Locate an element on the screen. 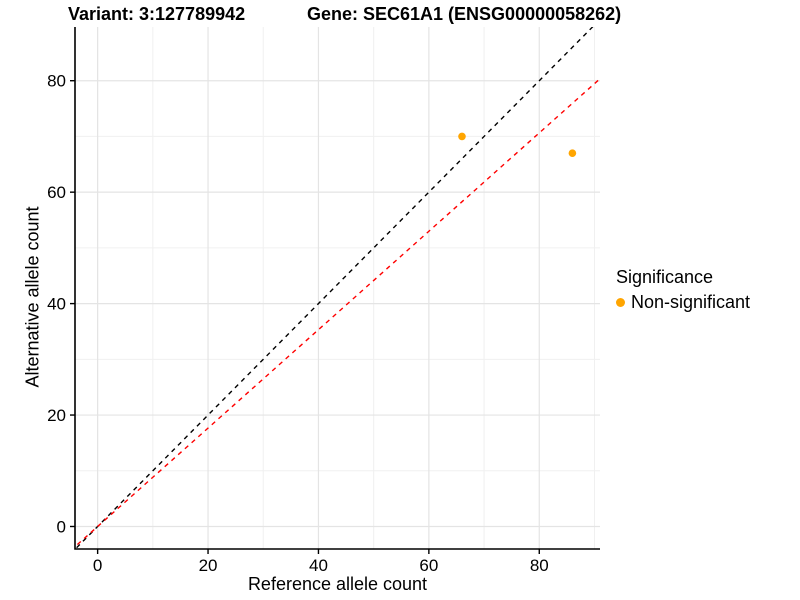 Image resolution: width=800 pixels, height=600 pixels. legend-title: Significance is located at coordinates (665, 277).